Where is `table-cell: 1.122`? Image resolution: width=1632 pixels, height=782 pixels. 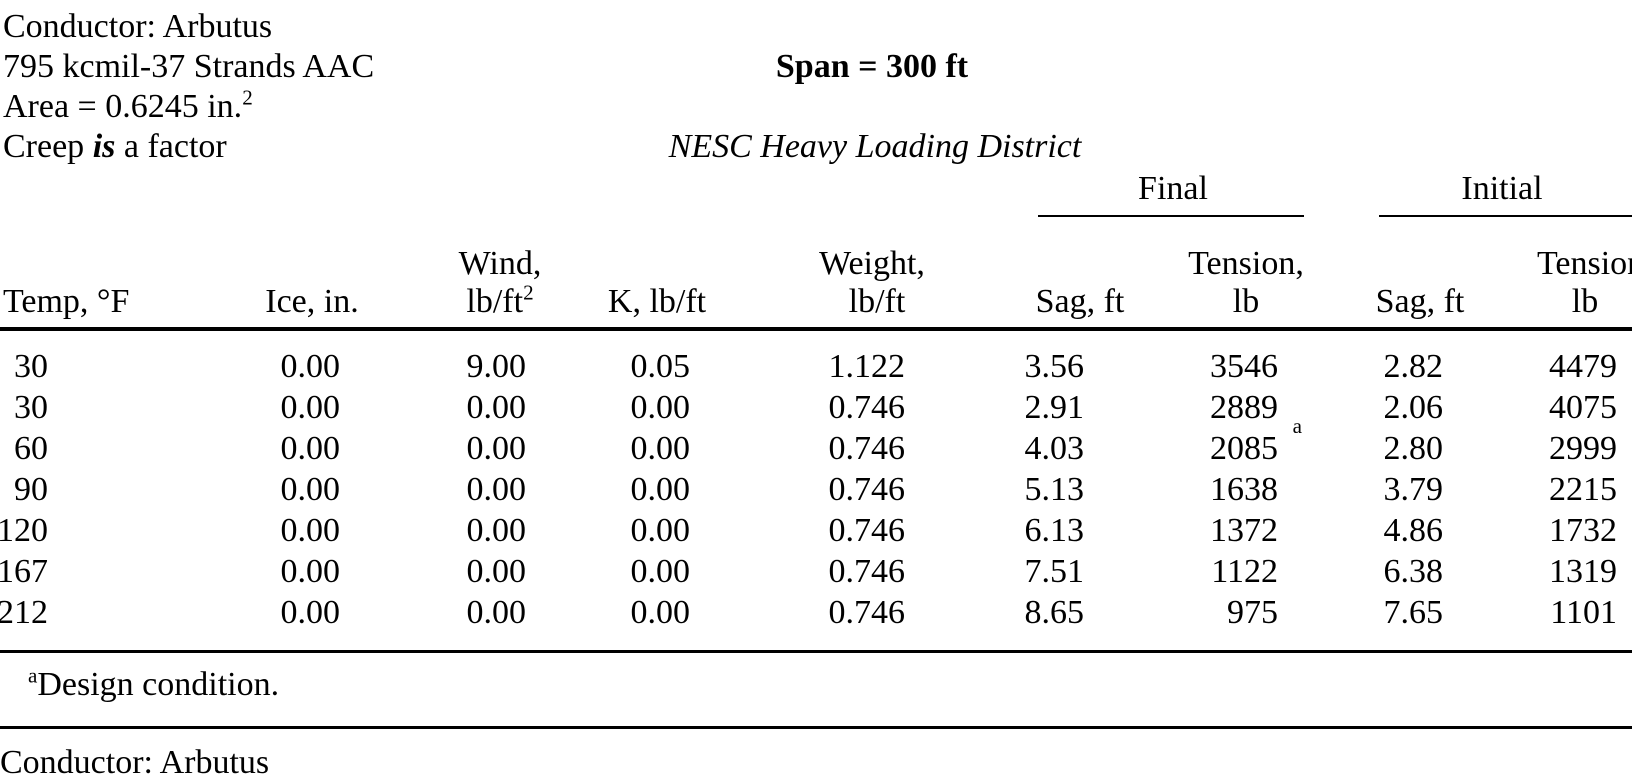
table-cell: 1.122 is located at coordinates (867, 366).